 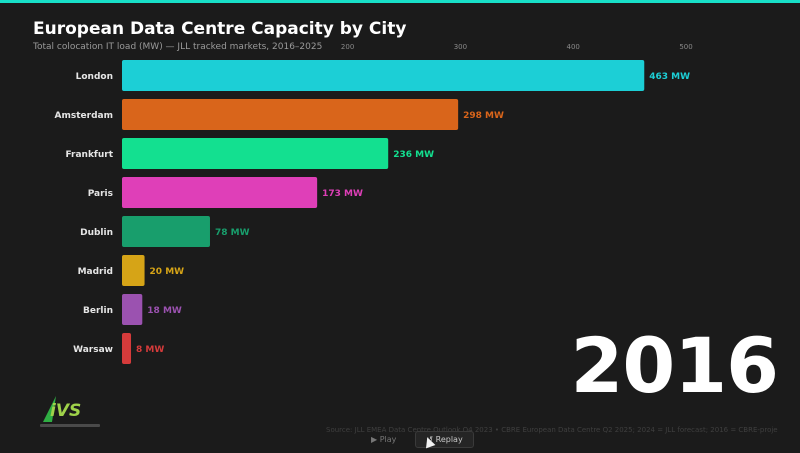 What do you see at coordinates (685, 47) in the screenshot?
I see `x-tick-label: 500` at bounding box center [685, 47].